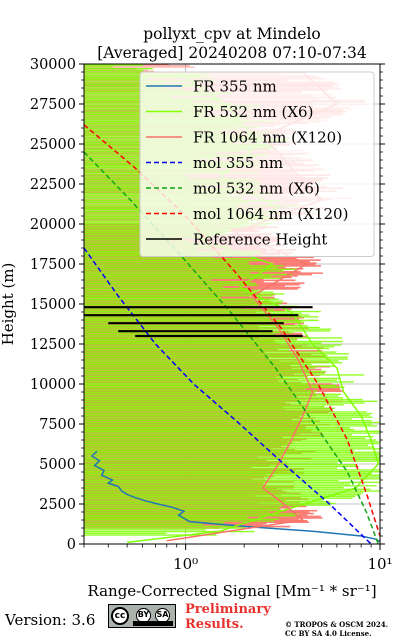 This screenshot has width=400, height=640. I want to click on chart-title: pollyxt_cpv at Mindelo, so click(232, 34).